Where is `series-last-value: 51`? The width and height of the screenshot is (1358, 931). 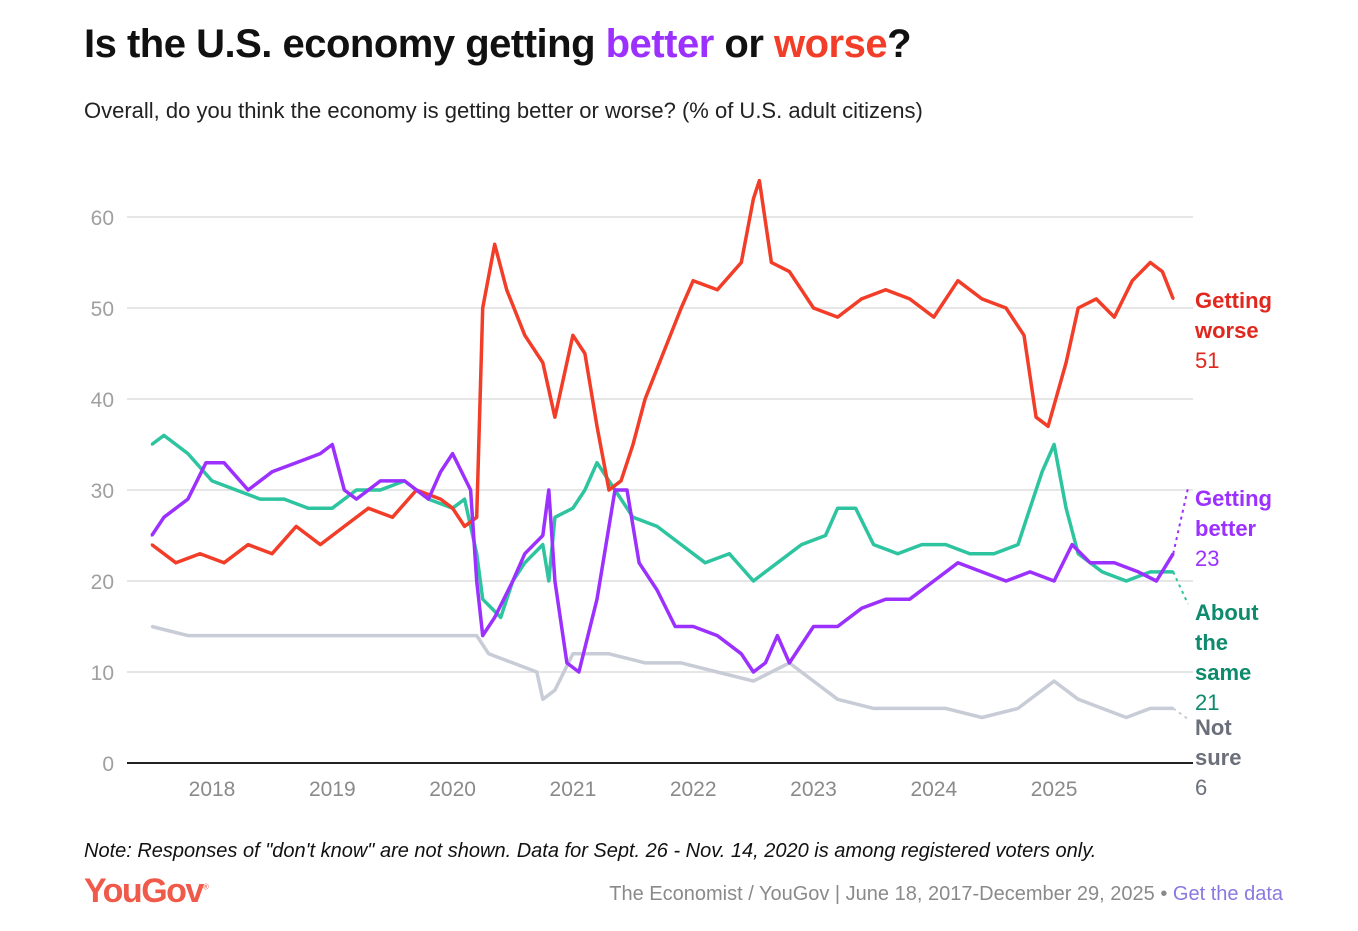 series-last-value: 51 is located at coordinates (1207, 360).